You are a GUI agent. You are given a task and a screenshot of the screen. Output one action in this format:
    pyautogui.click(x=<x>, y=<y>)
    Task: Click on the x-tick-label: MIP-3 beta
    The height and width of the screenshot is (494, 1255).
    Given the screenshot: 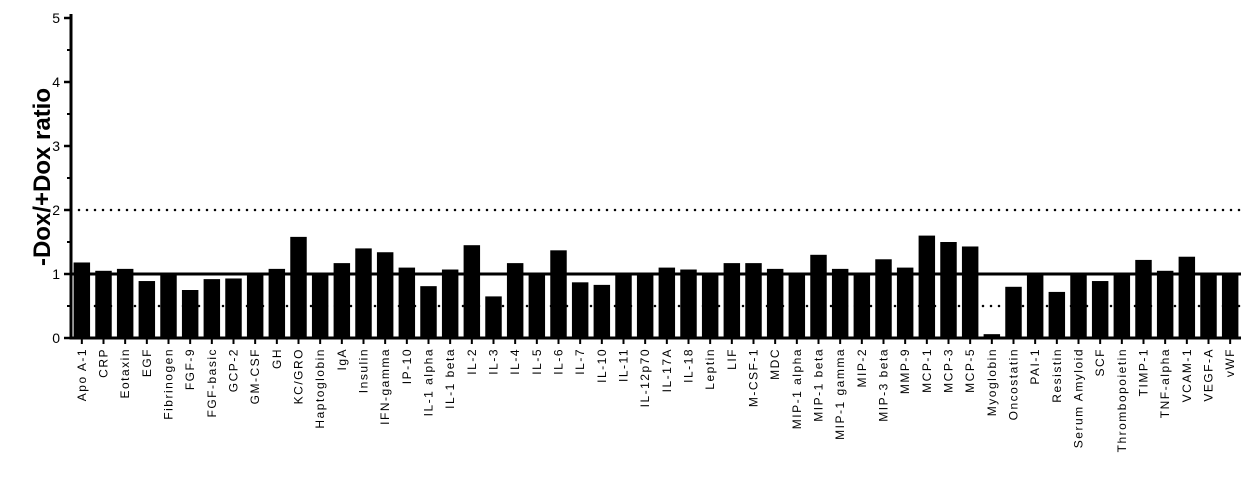 What is the action you would take?
    pyautogui.click(x=884, y=385)
    